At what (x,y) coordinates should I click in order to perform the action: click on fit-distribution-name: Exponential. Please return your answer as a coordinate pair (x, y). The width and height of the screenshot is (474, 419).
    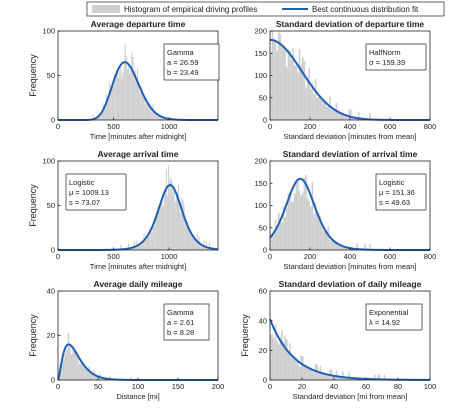
    Looking at the image, I should click on (389, 312).